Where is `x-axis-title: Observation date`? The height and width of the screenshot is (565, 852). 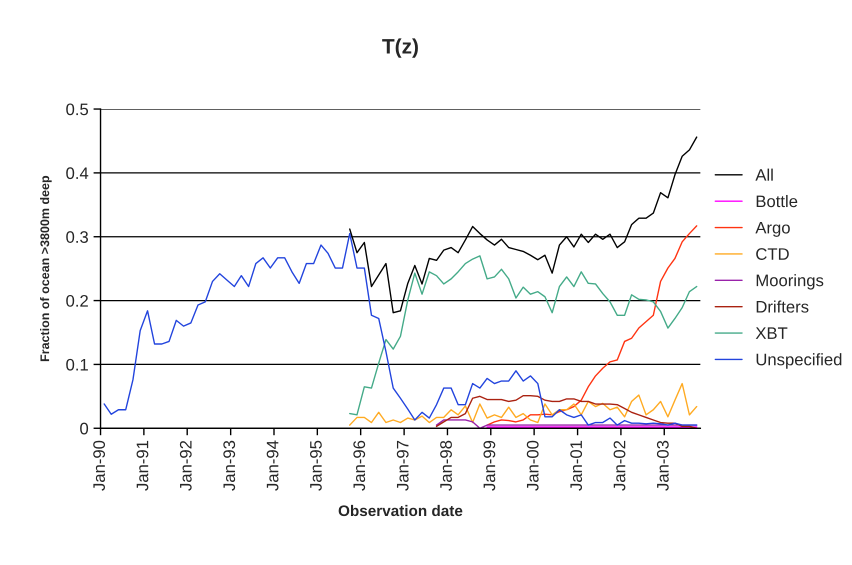
x-axis-title: Observation date is located at coordinates (400, 510).